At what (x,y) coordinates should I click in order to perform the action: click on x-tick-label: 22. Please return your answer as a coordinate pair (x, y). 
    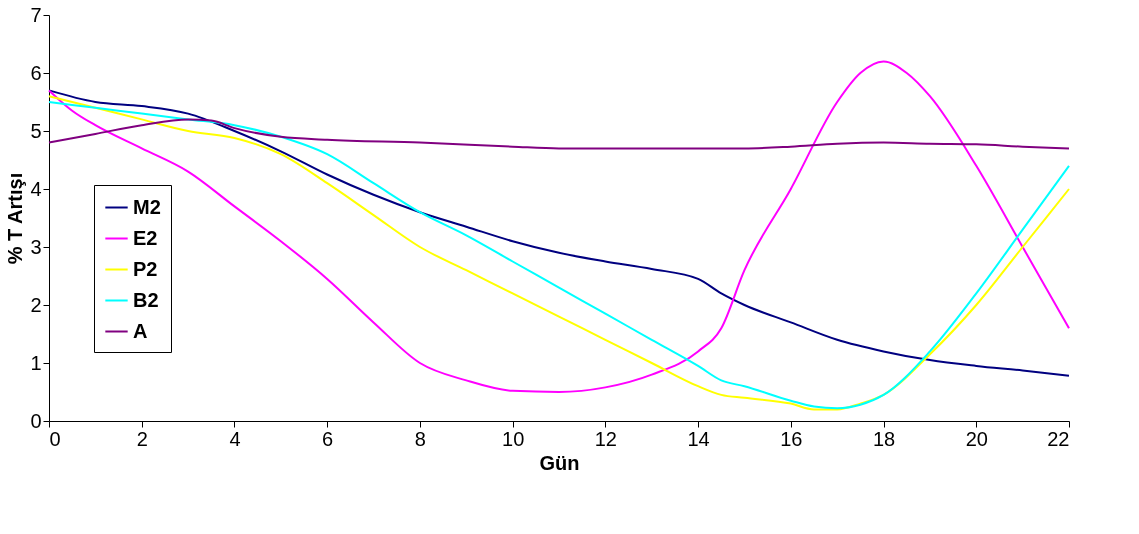
    Looking at the image, I should click on (1058, 438).